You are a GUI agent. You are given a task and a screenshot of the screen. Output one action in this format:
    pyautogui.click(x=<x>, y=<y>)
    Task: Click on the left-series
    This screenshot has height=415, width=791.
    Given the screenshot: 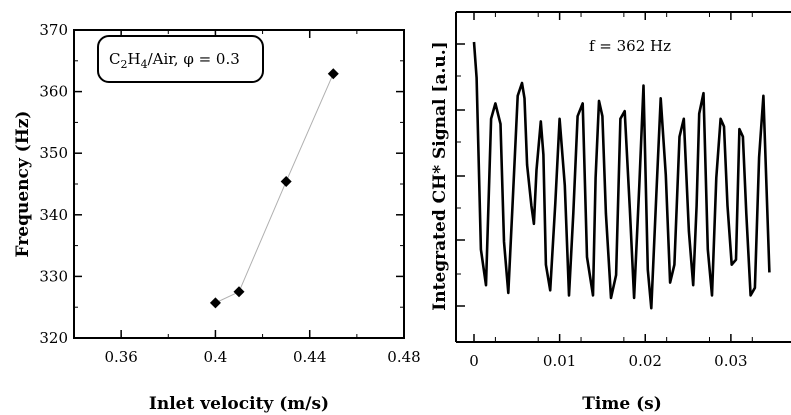 What is the action you would take?
    pyautogui.click(x=274, y=188)
    